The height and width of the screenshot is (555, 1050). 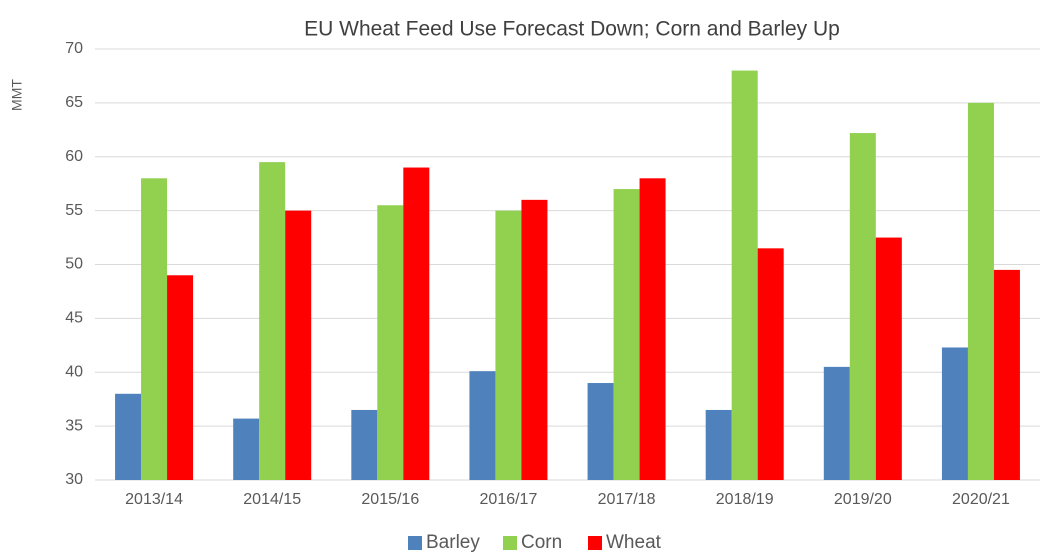 What do you see at coordinates (390, 499) in the screenshot?
I see `x-tick-label: 2015/16` at bounding box center [390, 499].